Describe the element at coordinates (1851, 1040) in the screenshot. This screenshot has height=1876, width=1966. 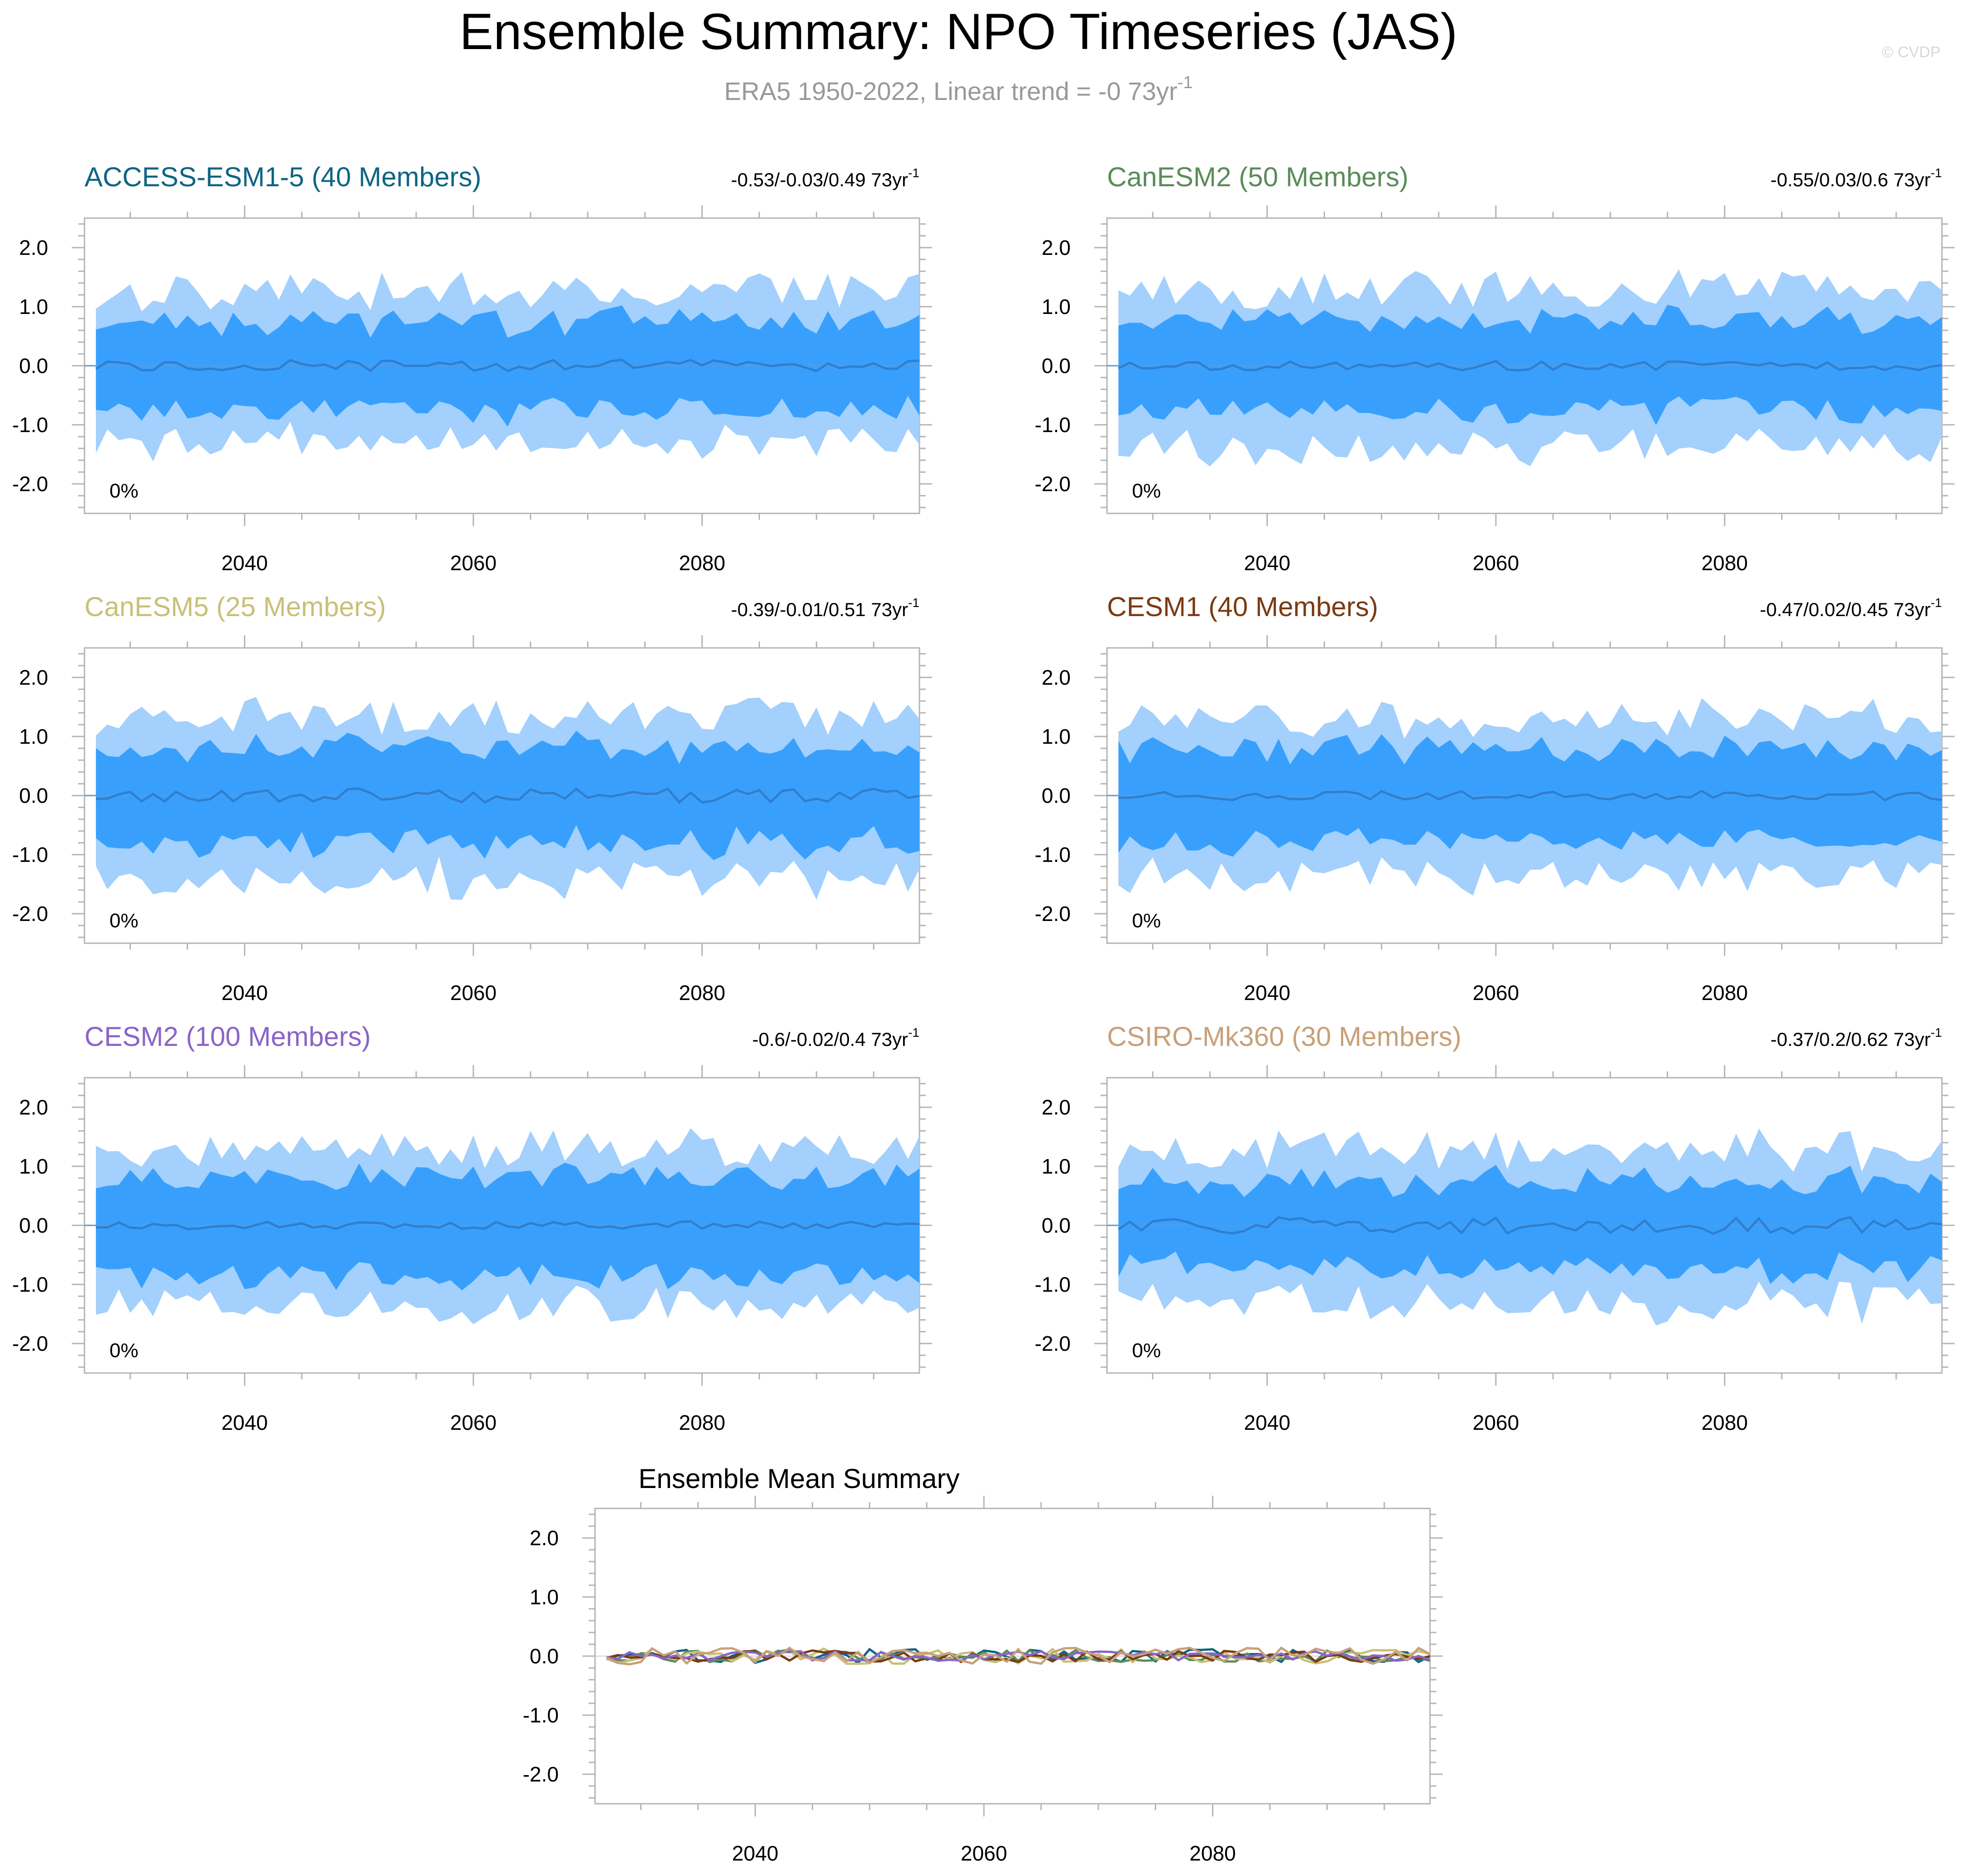
I see `trend-value: -0.37/0.2/0.62 73yr` at that location.